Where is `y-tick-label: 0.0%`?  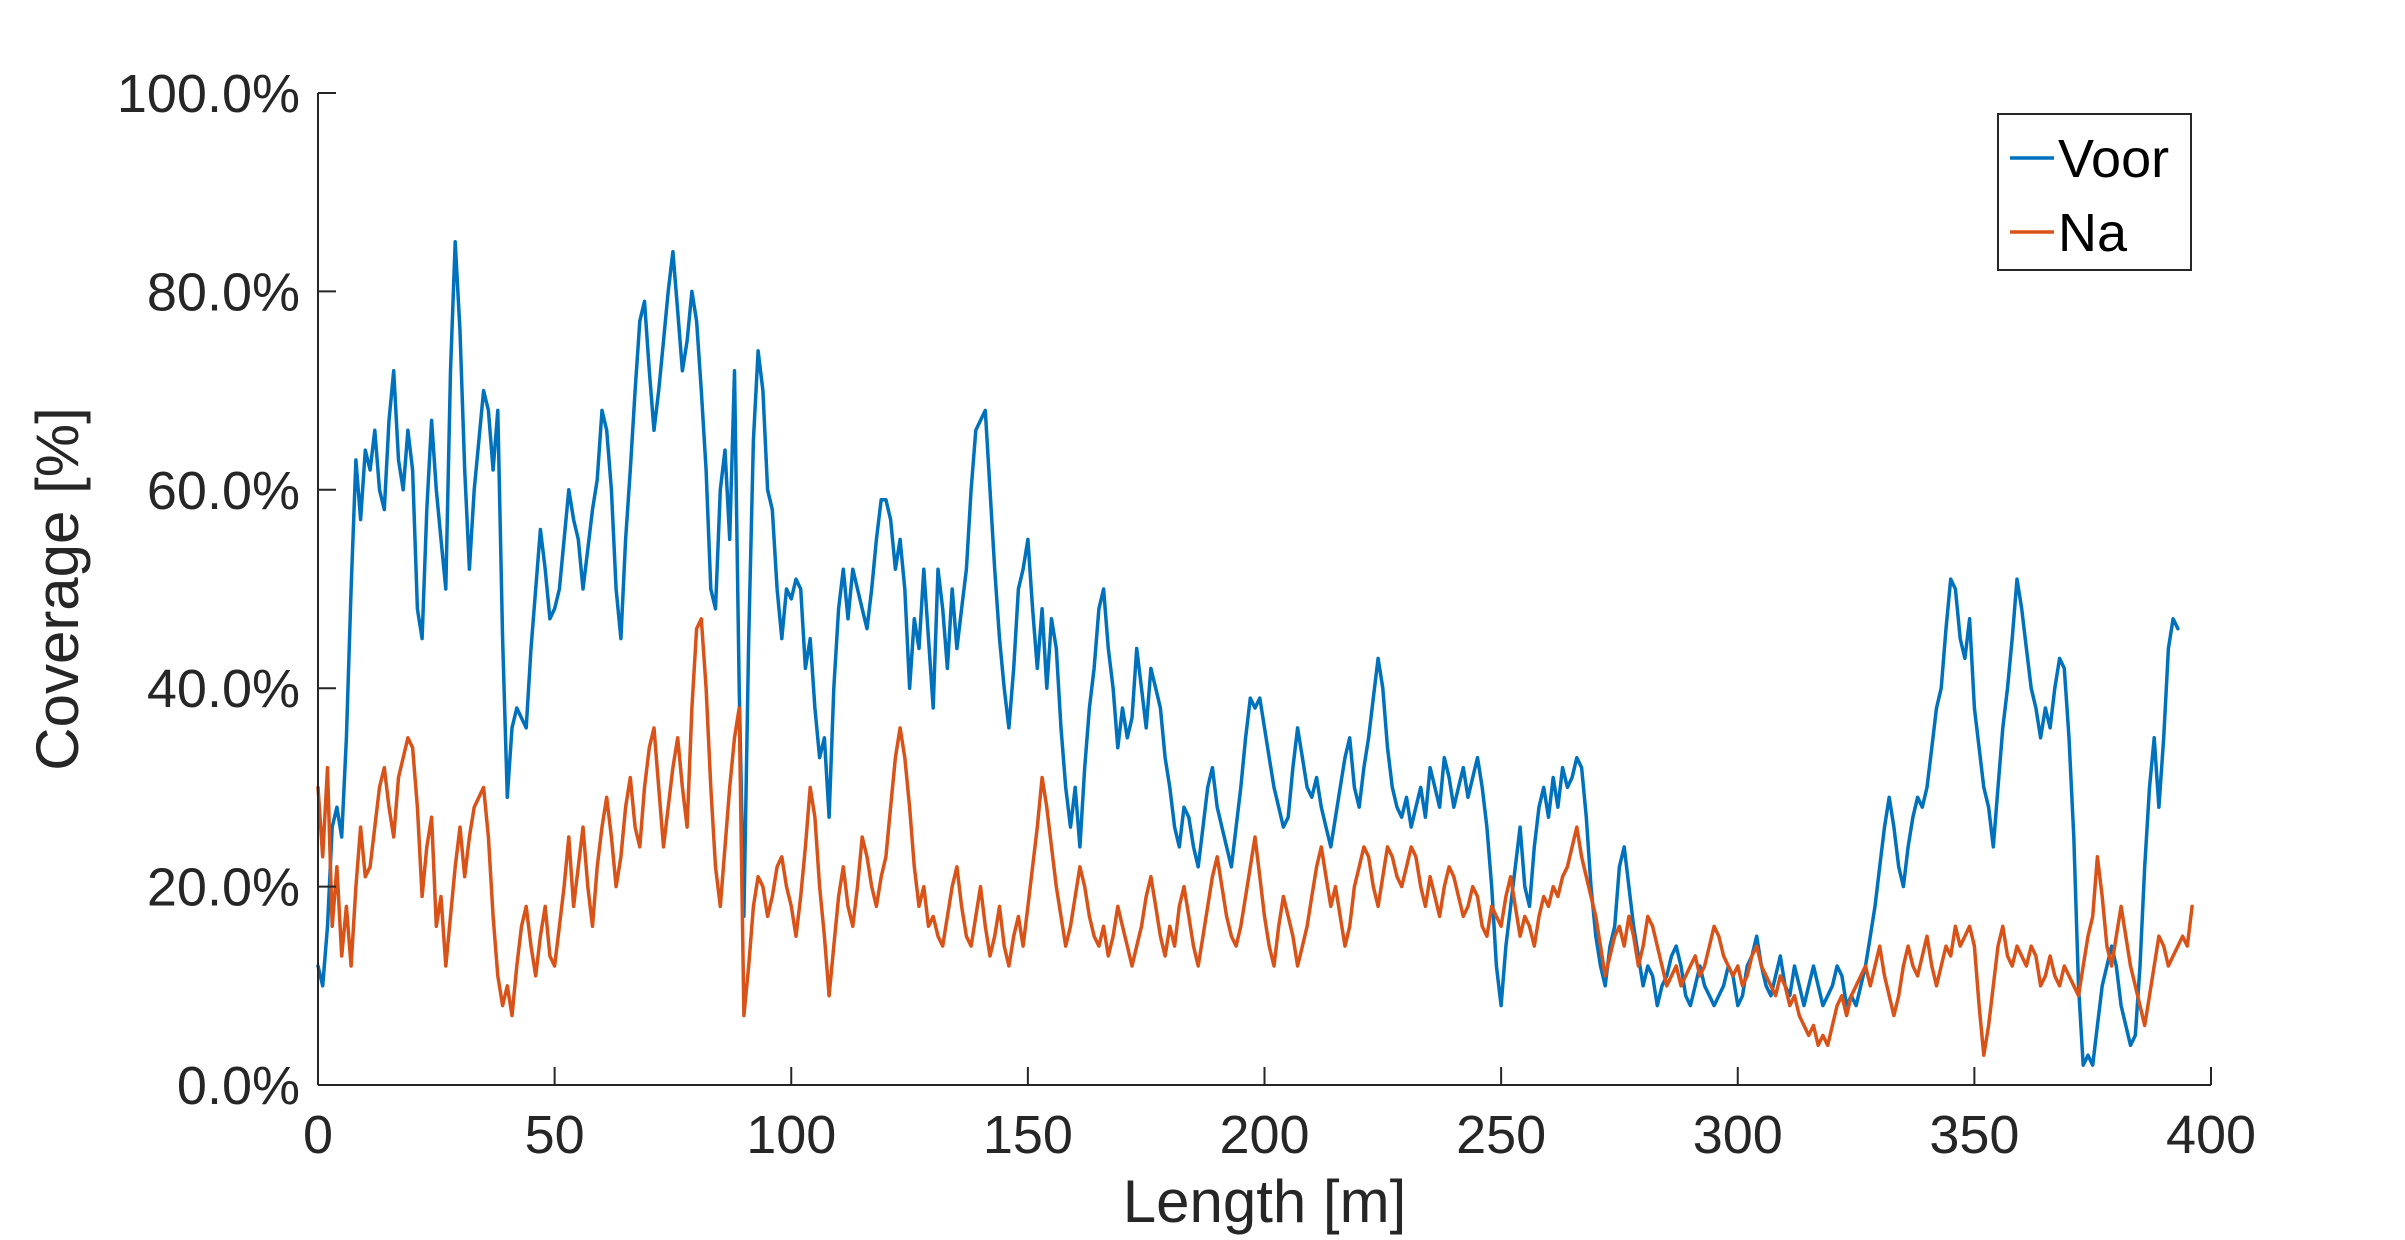
y-tick-label: 0.0% is located at coordinates (238, 1086).